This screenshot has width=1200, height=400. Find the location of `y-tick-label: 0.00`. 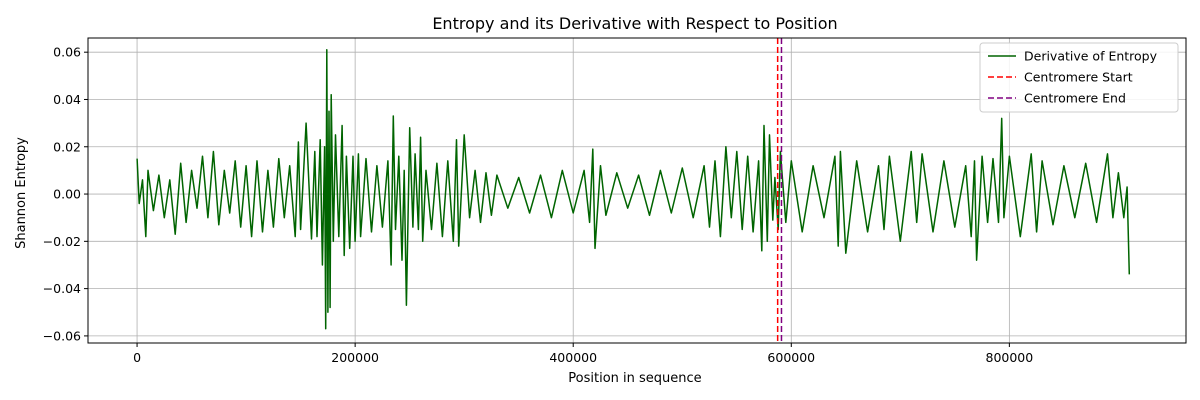

y-tick-label: 0.00 is located at coordinates (67, 194).